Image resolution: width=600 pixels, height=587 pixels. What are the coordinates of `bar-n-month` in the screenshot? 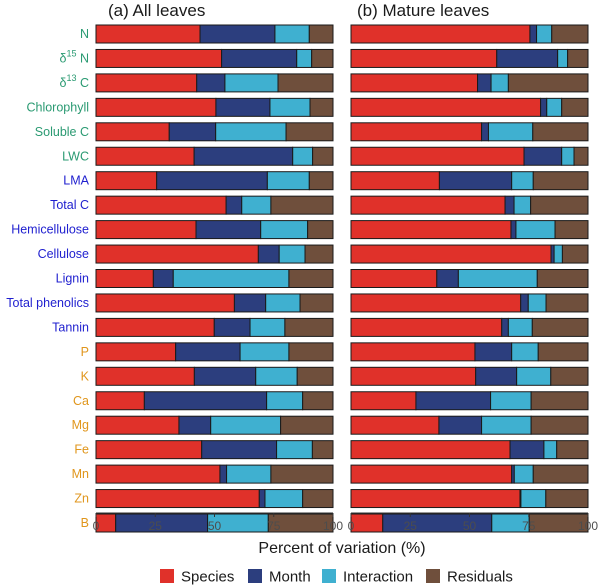 It's located at (533, 34).